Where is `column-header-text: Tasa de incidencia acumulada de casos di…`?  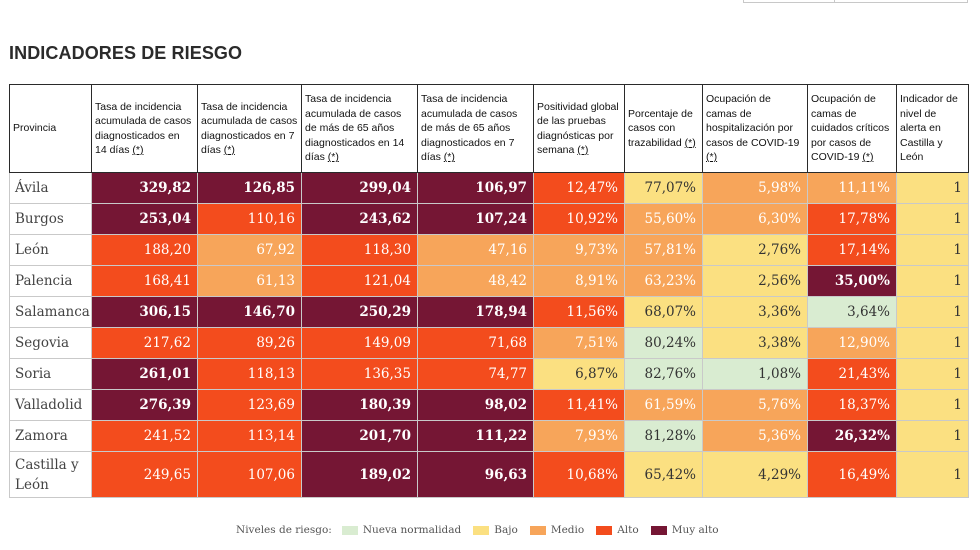
column-header-text: Tasa de incidencia acumulada de casos di… is located at coordinates (143, 128).